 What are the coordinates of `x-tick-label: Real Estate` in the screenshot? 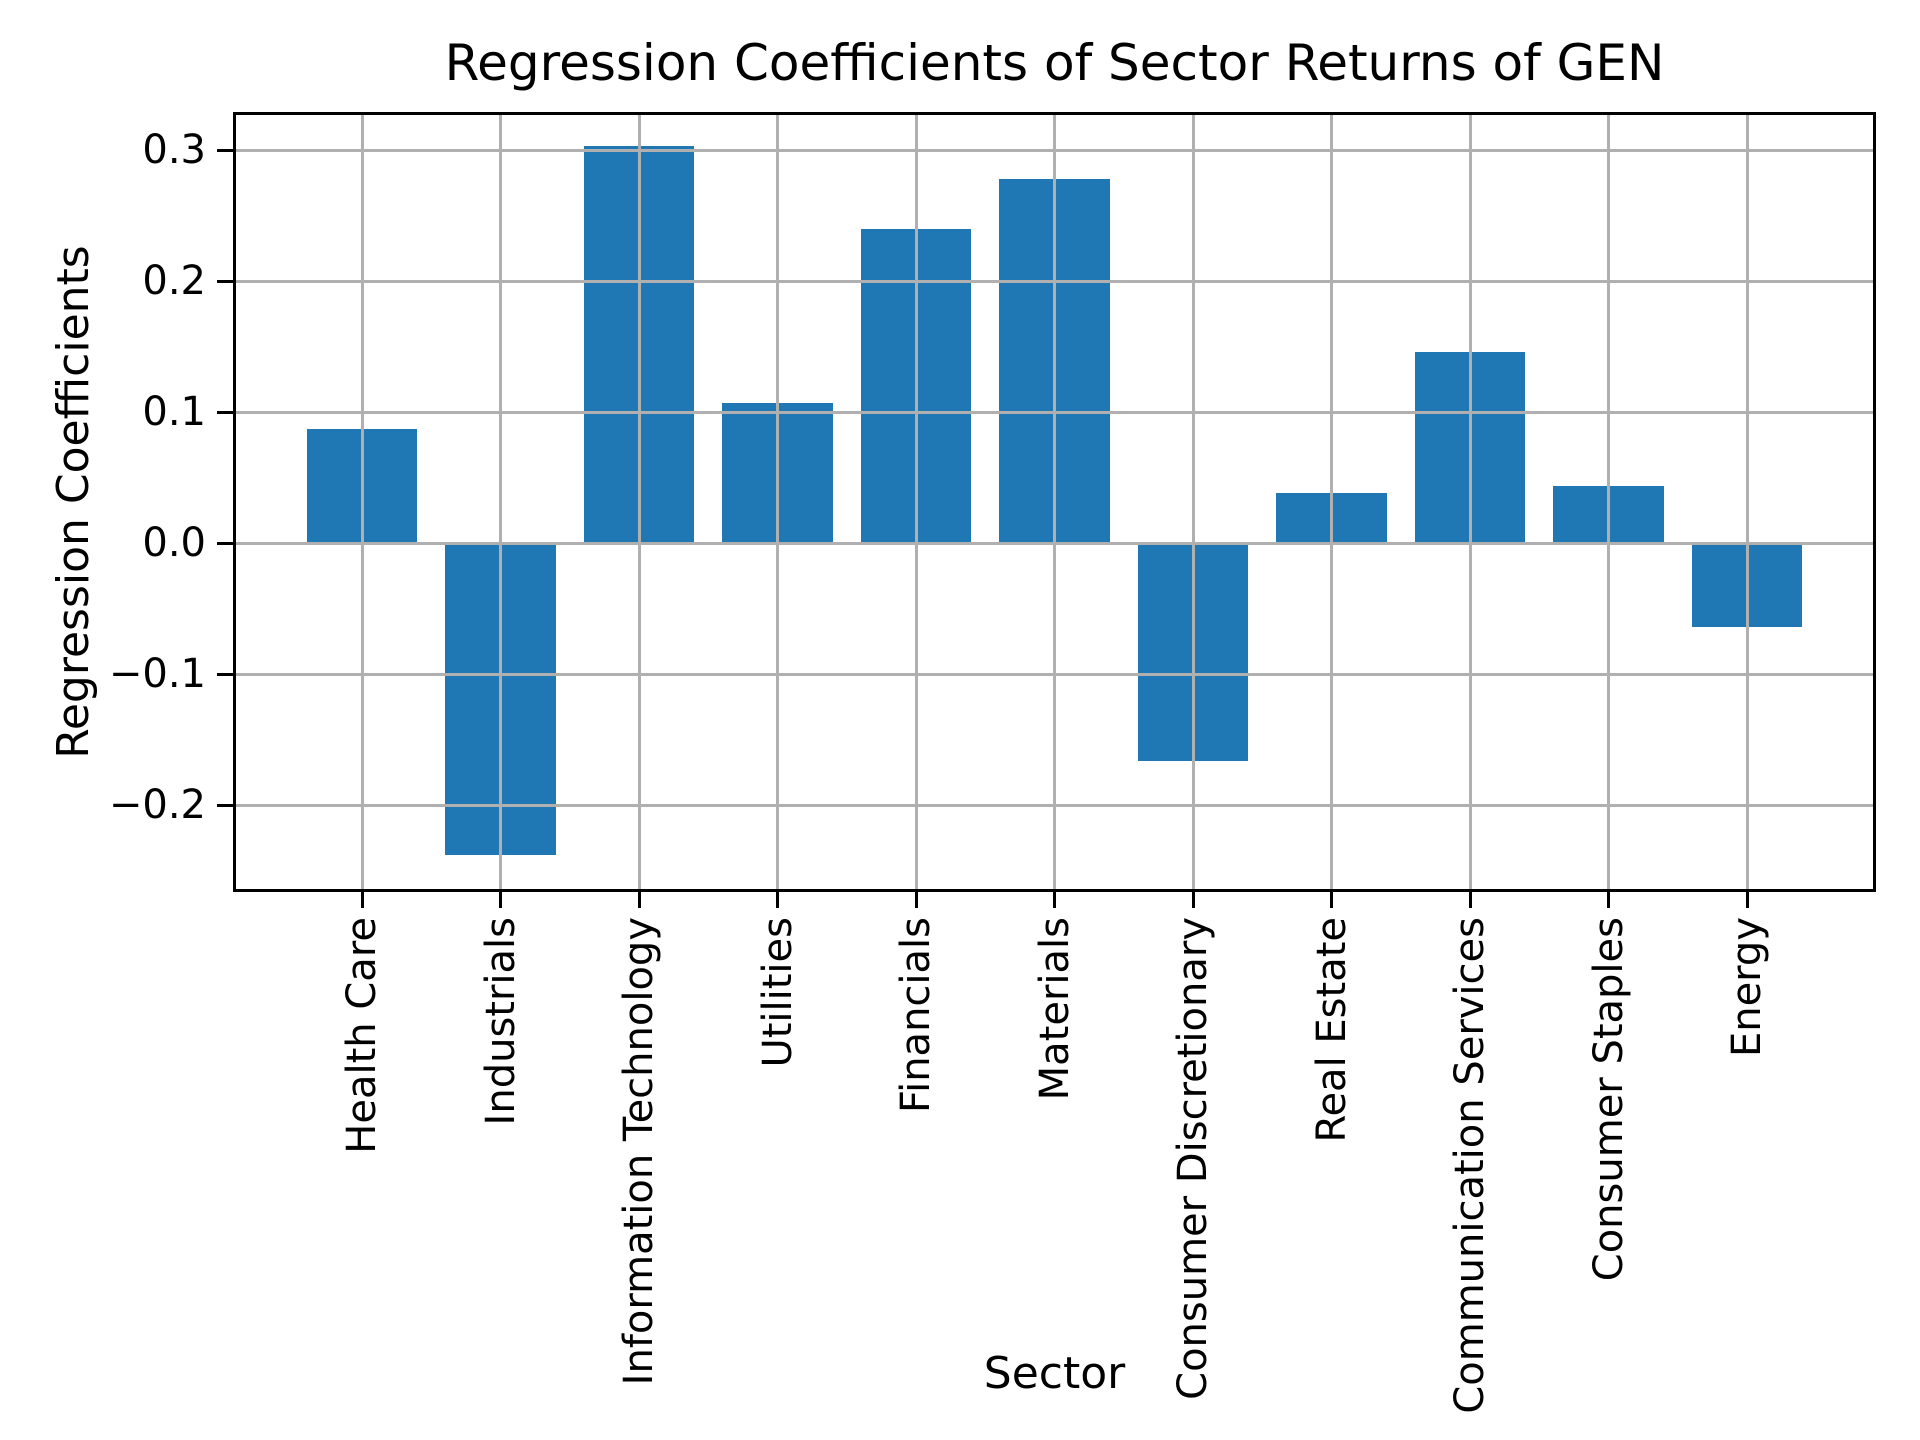 It's located at (1331, 1030).